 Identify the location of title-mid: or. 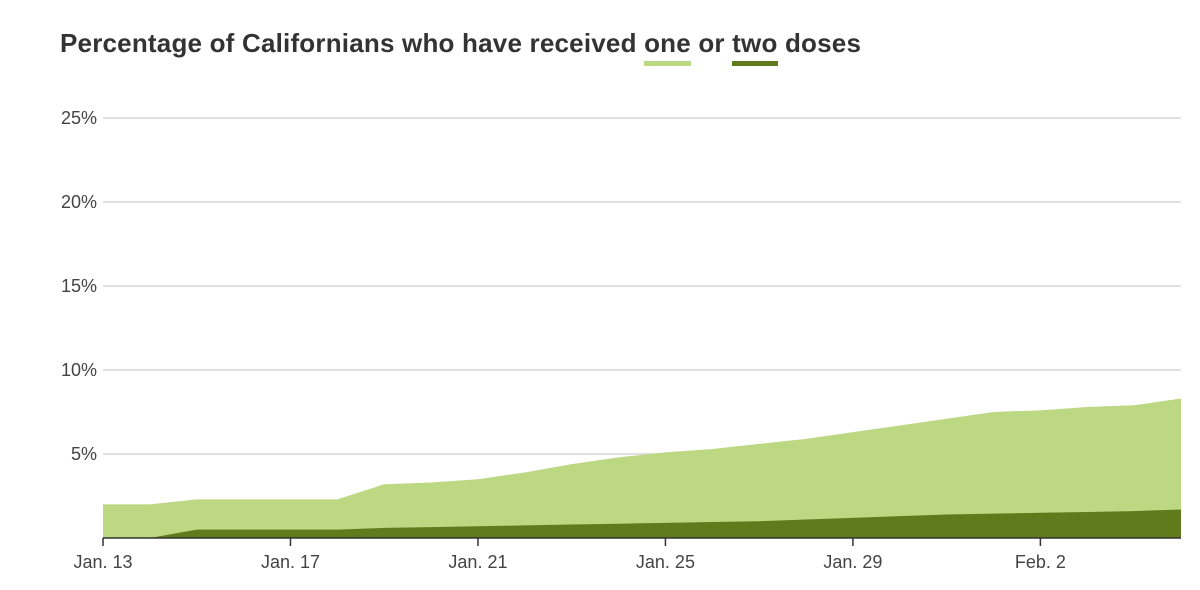
(711, 43).